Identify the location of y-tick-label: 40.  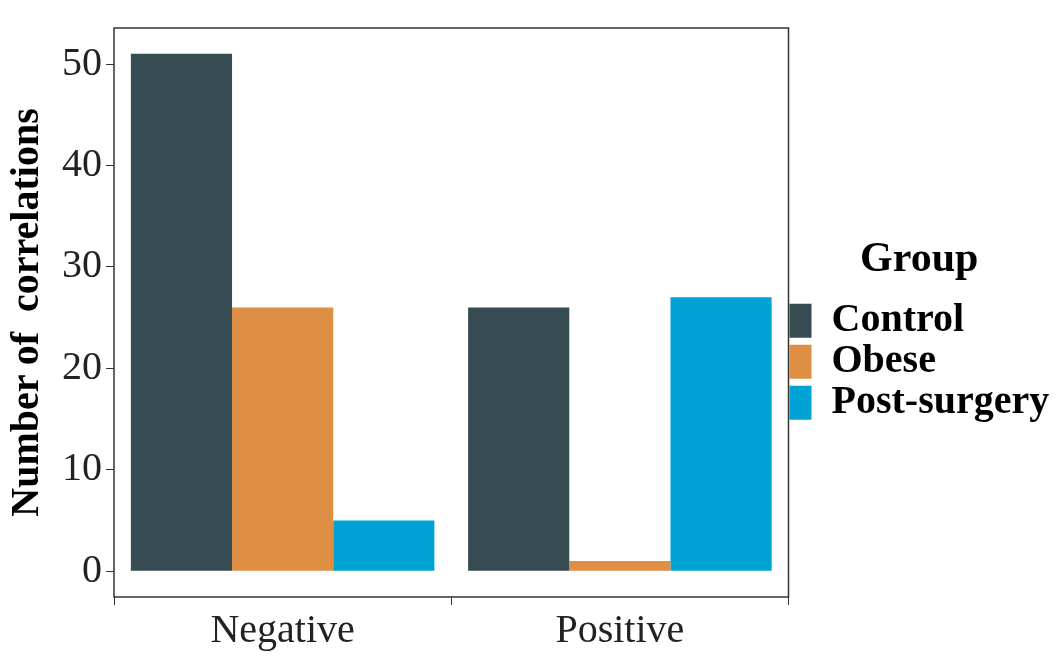
(82, 162).